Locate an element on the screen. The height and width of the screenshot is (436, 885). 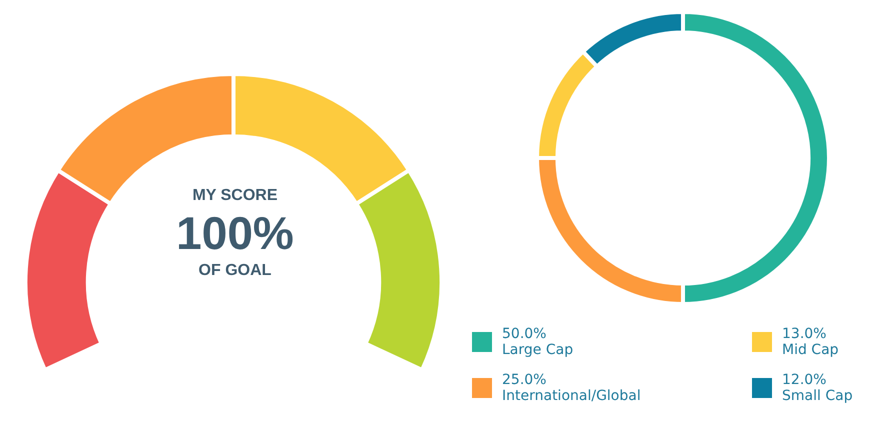
data-label: 12.0% is located at coordinates (805, 380).